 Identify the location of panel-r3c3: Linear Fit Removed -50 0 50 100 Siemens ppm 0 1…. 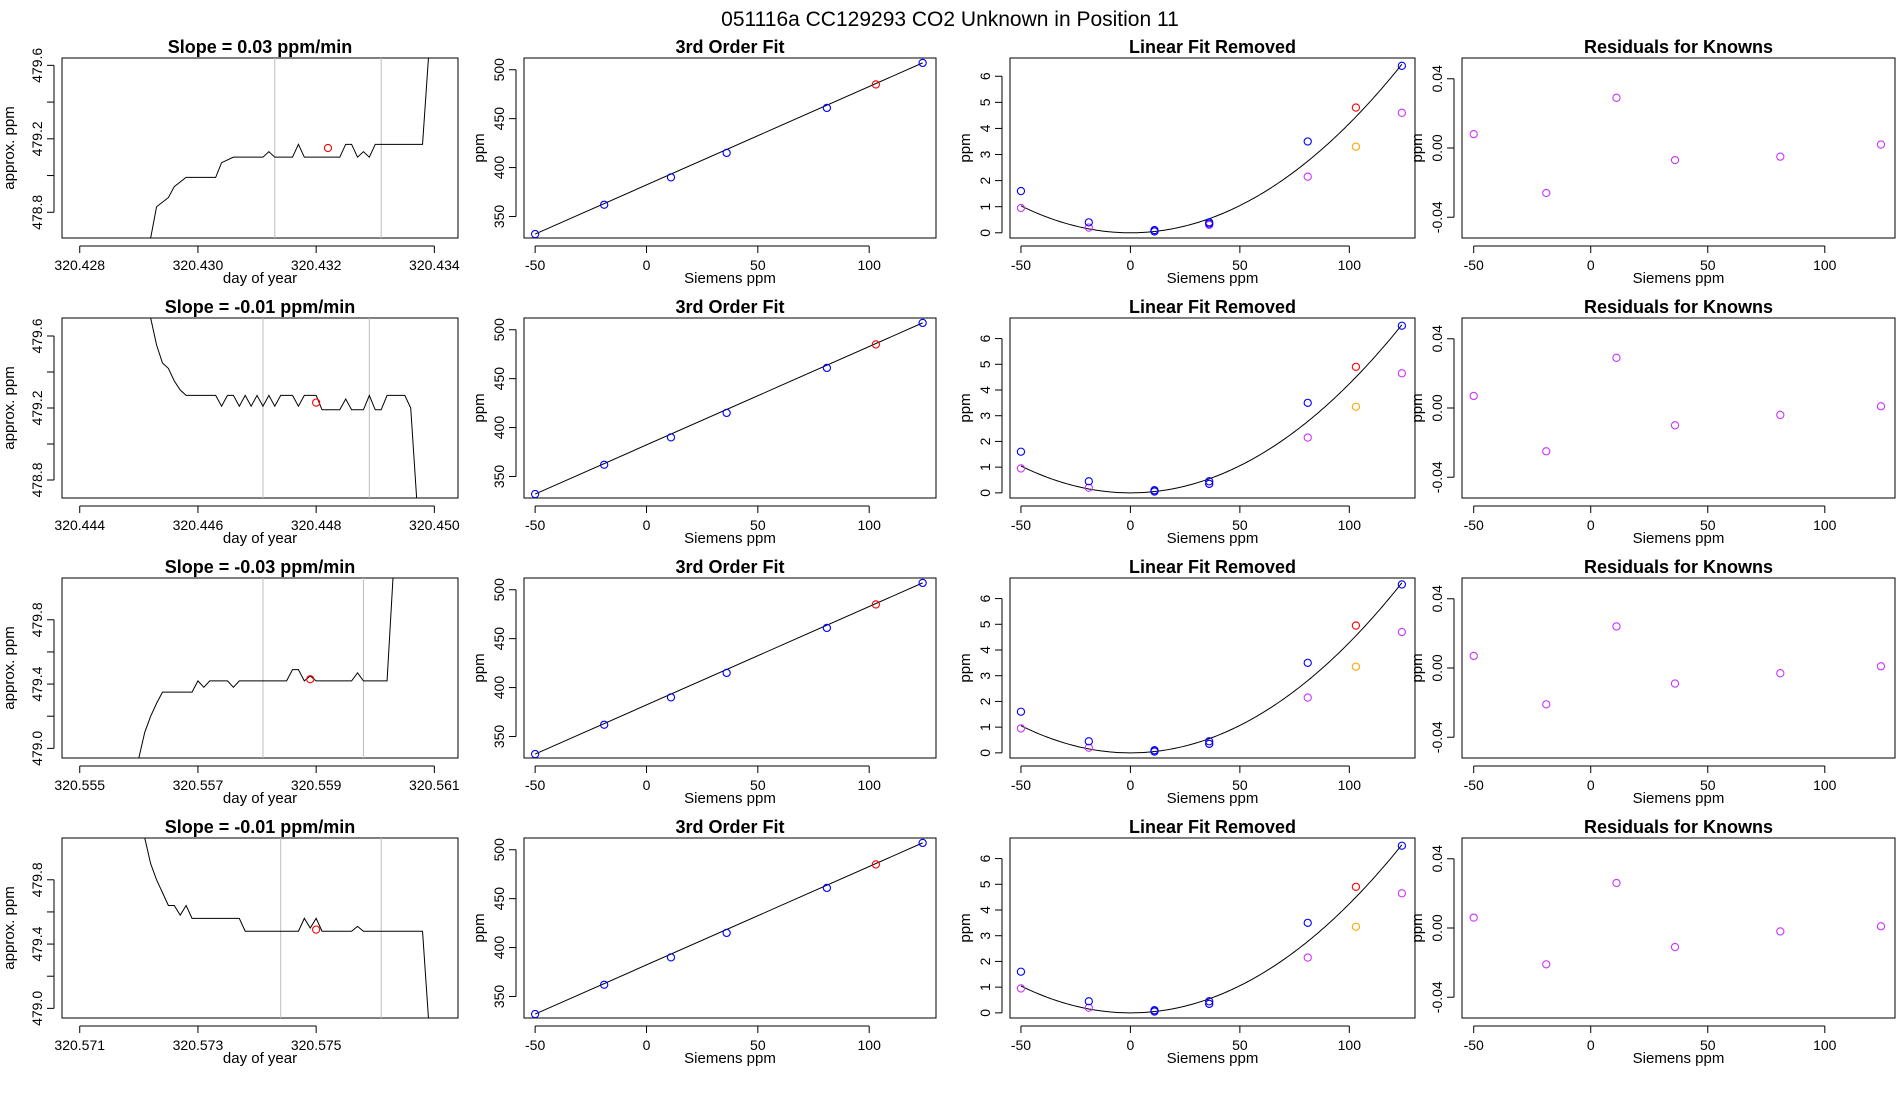
(1186, 682).